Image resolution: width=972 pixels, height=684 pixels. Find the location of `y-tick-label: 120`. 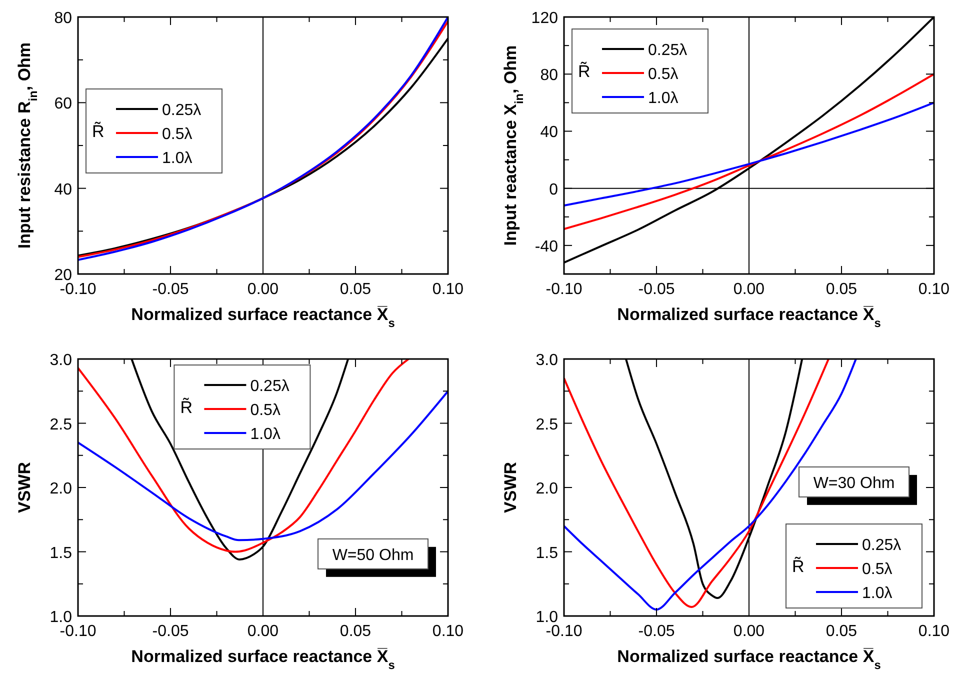

y-tick-label: 120 is located at coordinates (544, 18).